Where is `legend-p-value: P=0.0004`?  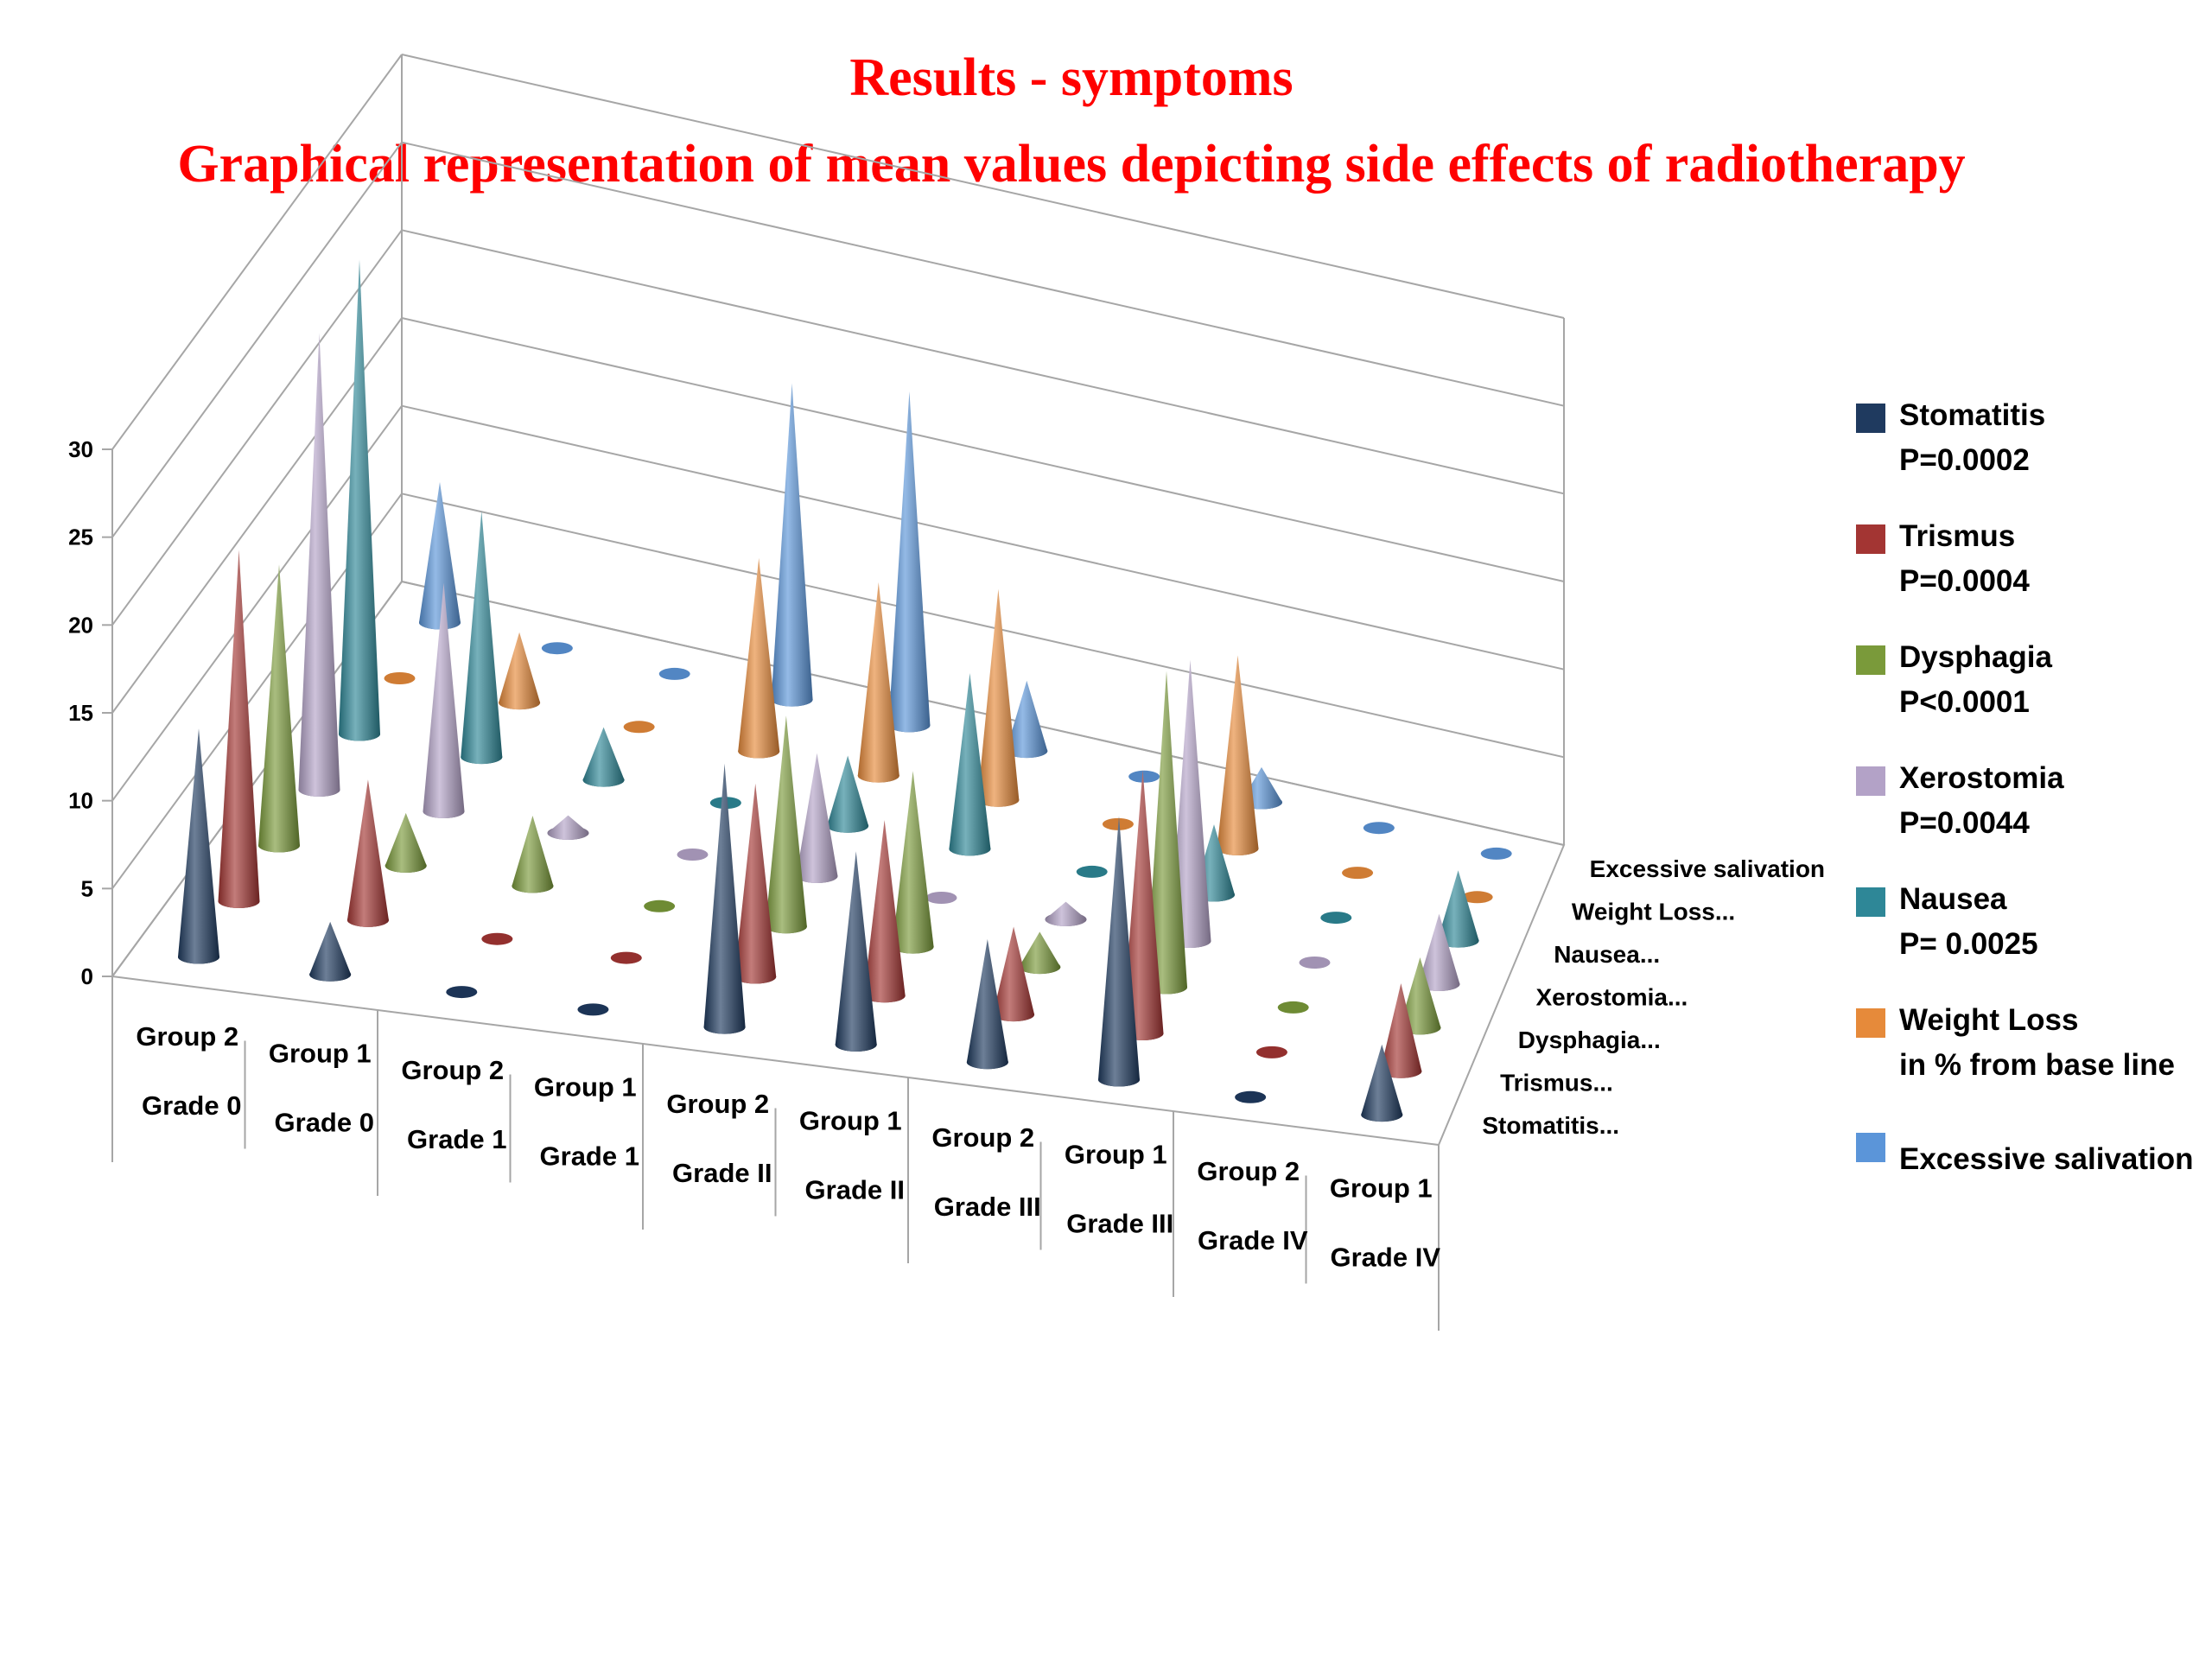
legend-p-value: P=0.0004 is located at coordinates (1964, 581).